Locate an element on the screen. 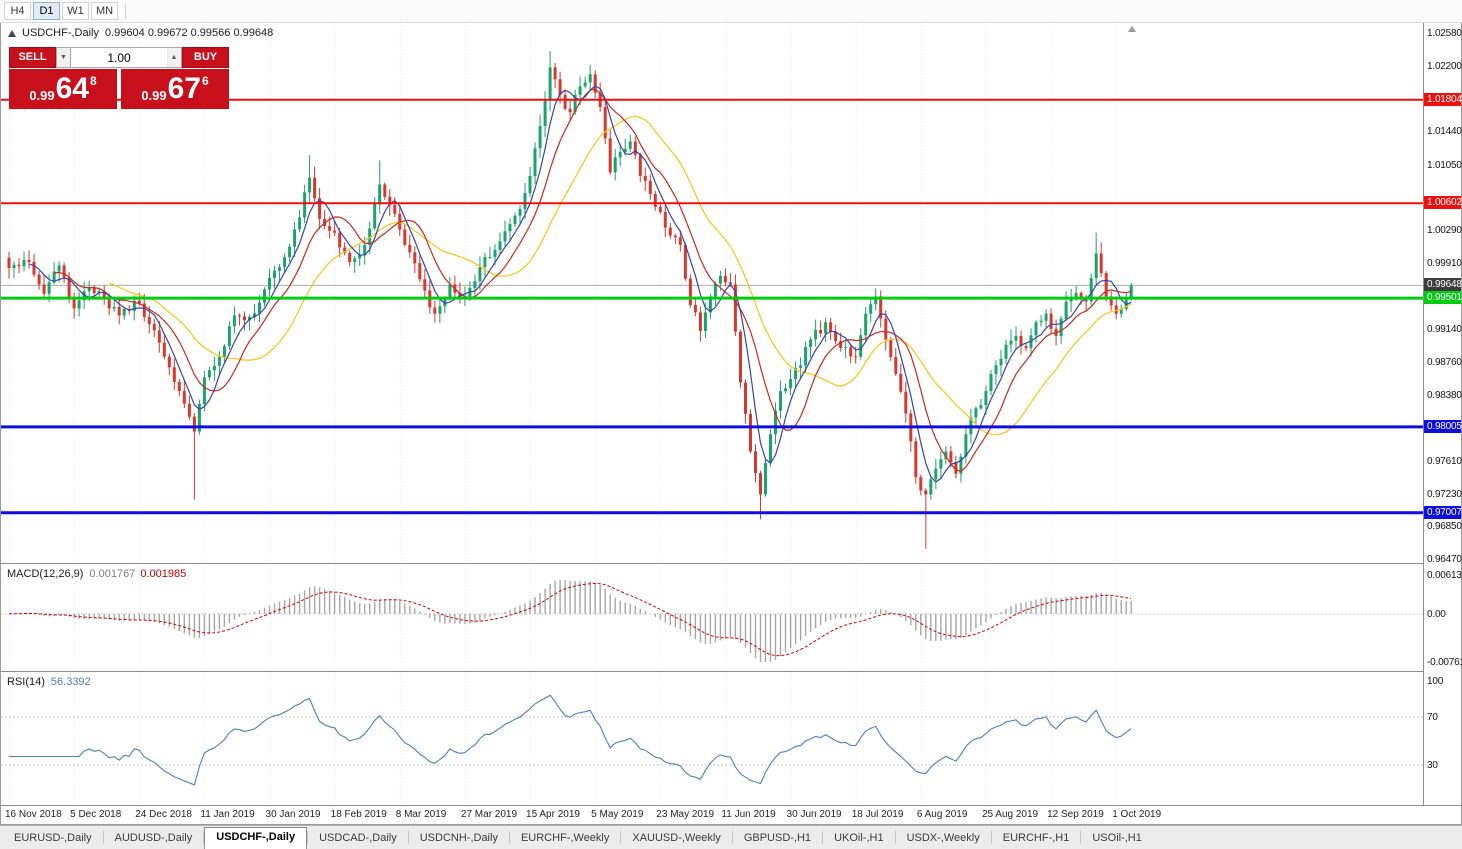 The width and height of the screenshot is (1462, 849). sell-button: SELL is located at coordinates (32, 57).